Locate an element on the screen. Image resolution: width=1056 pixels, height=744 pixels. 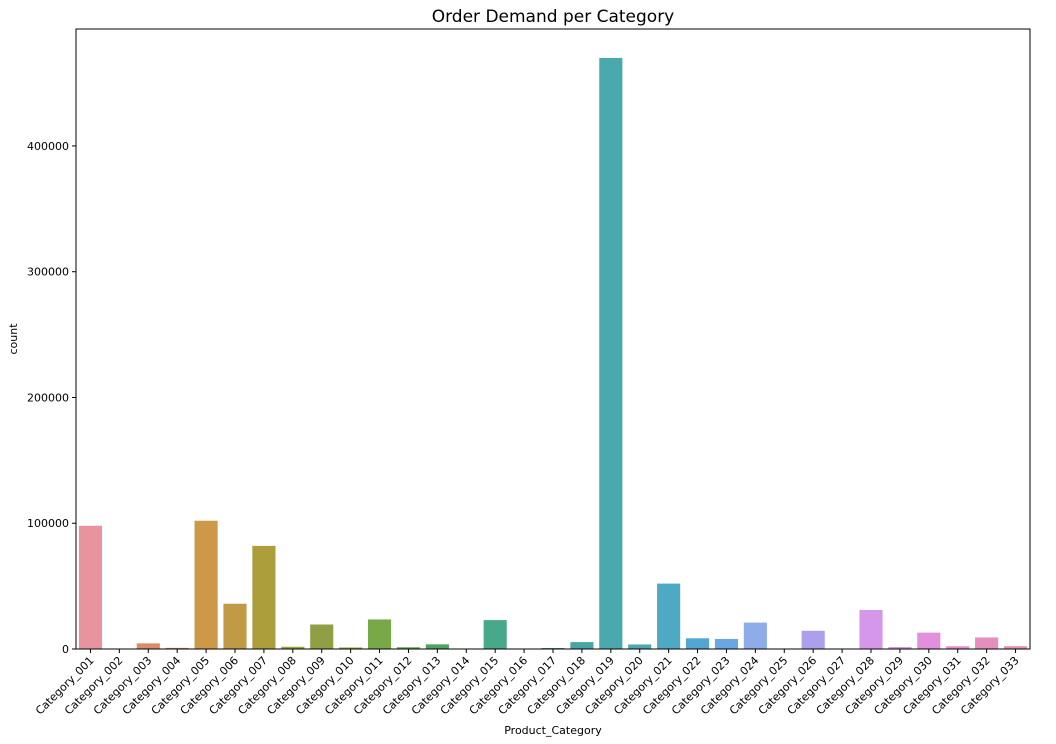
y-tick-label: 0 is located at coordinates (65, 649).